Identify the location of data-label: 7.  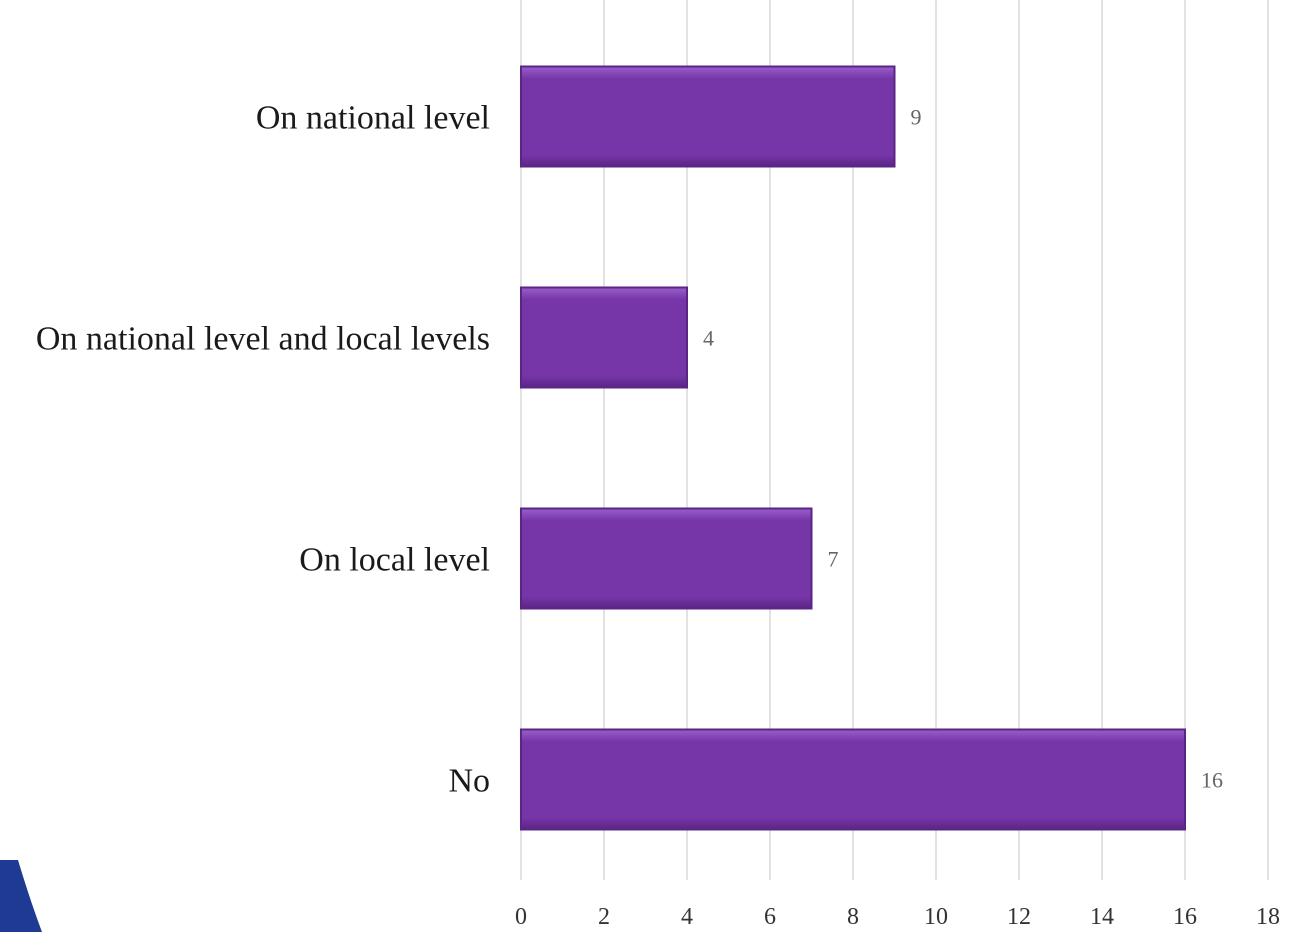
(833, 559).